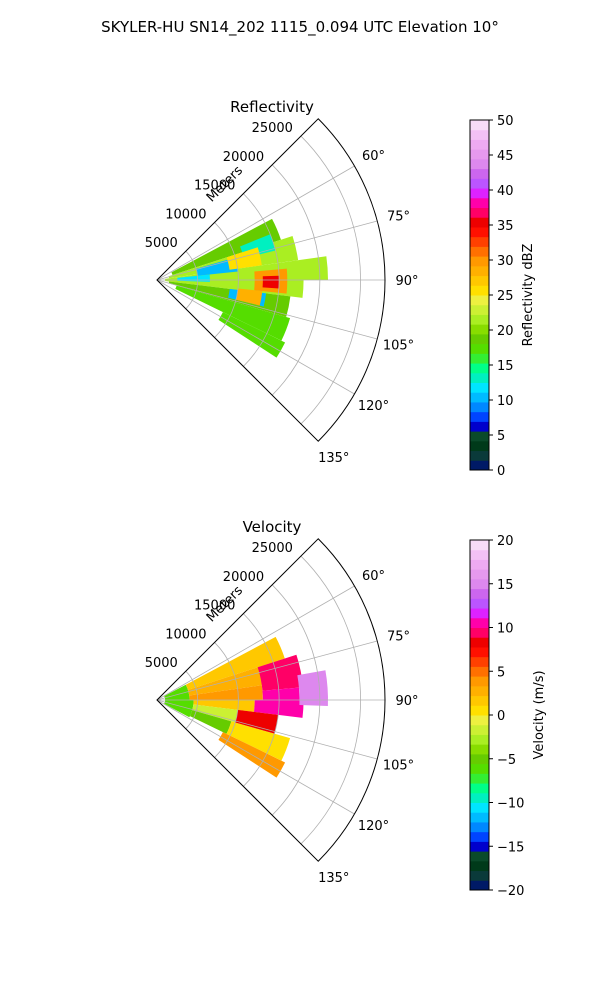  Describe the element at coordinates (373, 826) in the screenshot. I see `velocity-azimuth-tick-label: 120°` at that location.